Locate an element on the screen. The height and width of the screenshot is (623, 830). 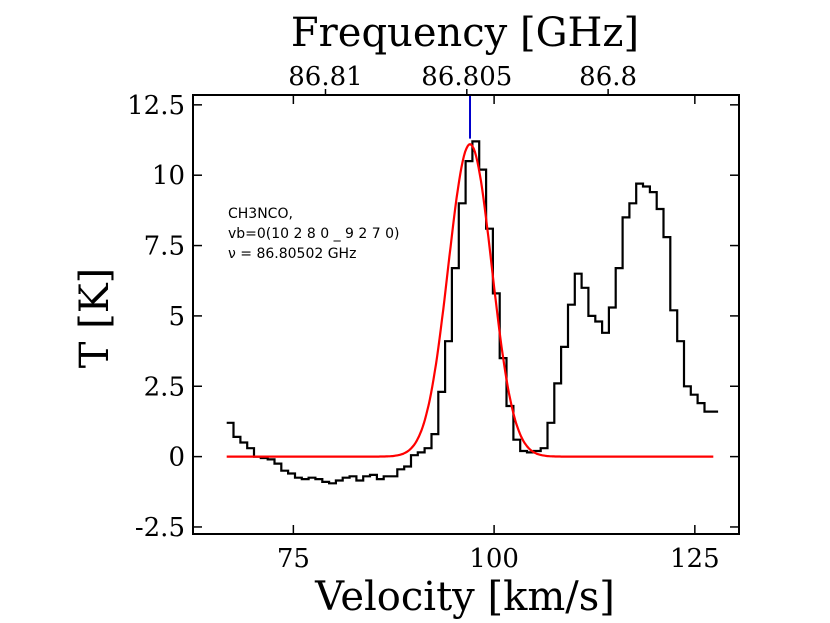
x-tick-label: 75 is located at coordinates (293, 559).